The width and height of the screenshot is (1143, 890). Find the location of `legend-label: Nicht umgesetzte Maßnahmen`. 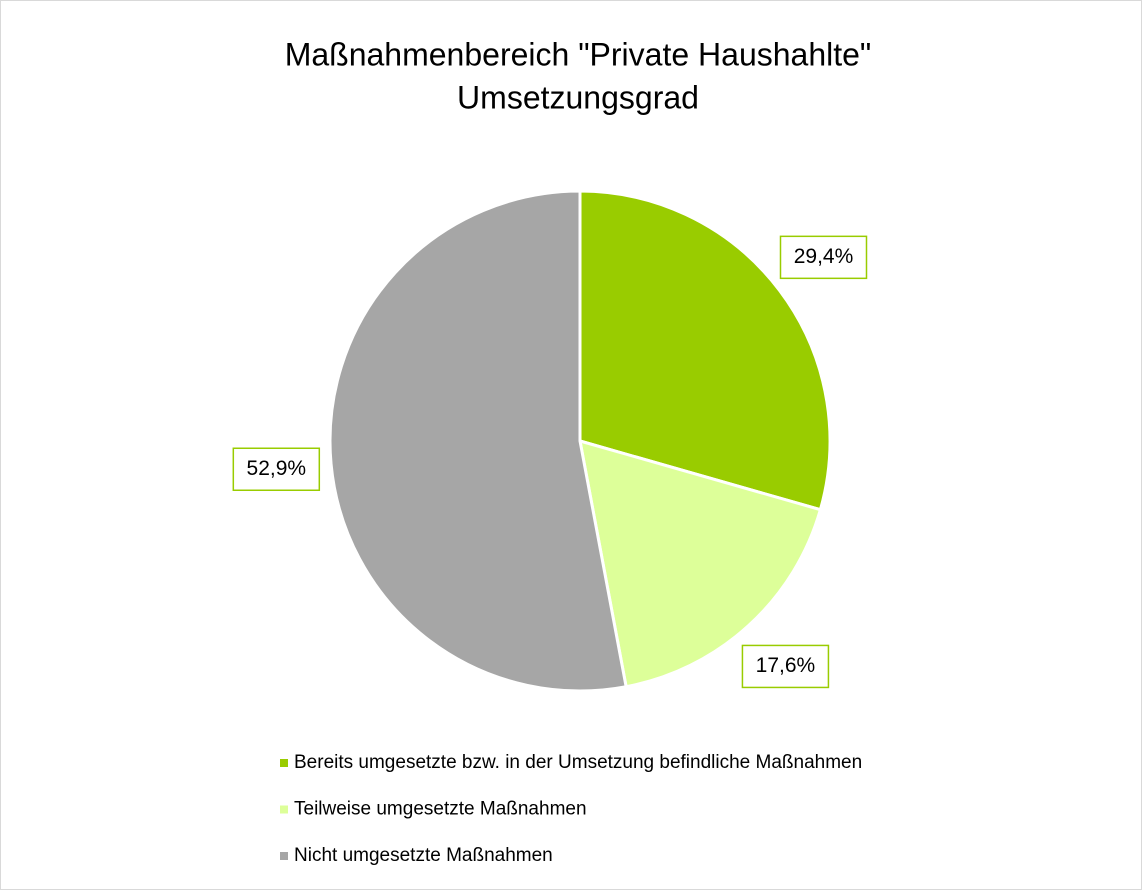

legend-label: Nicht umgesetzte Maßnahmen is located at coordinates (423, 855).